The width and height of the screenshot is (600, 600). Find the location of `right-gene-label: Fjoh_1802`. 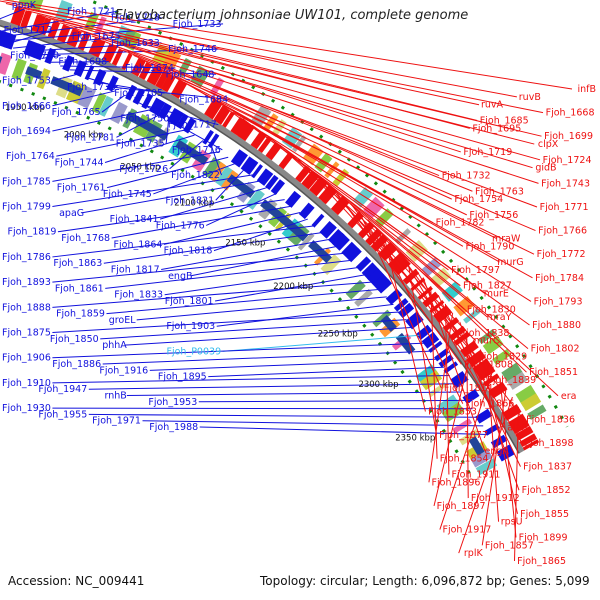

right-gene-label: Fjoh_1802 is located at coordinates (555, 349).